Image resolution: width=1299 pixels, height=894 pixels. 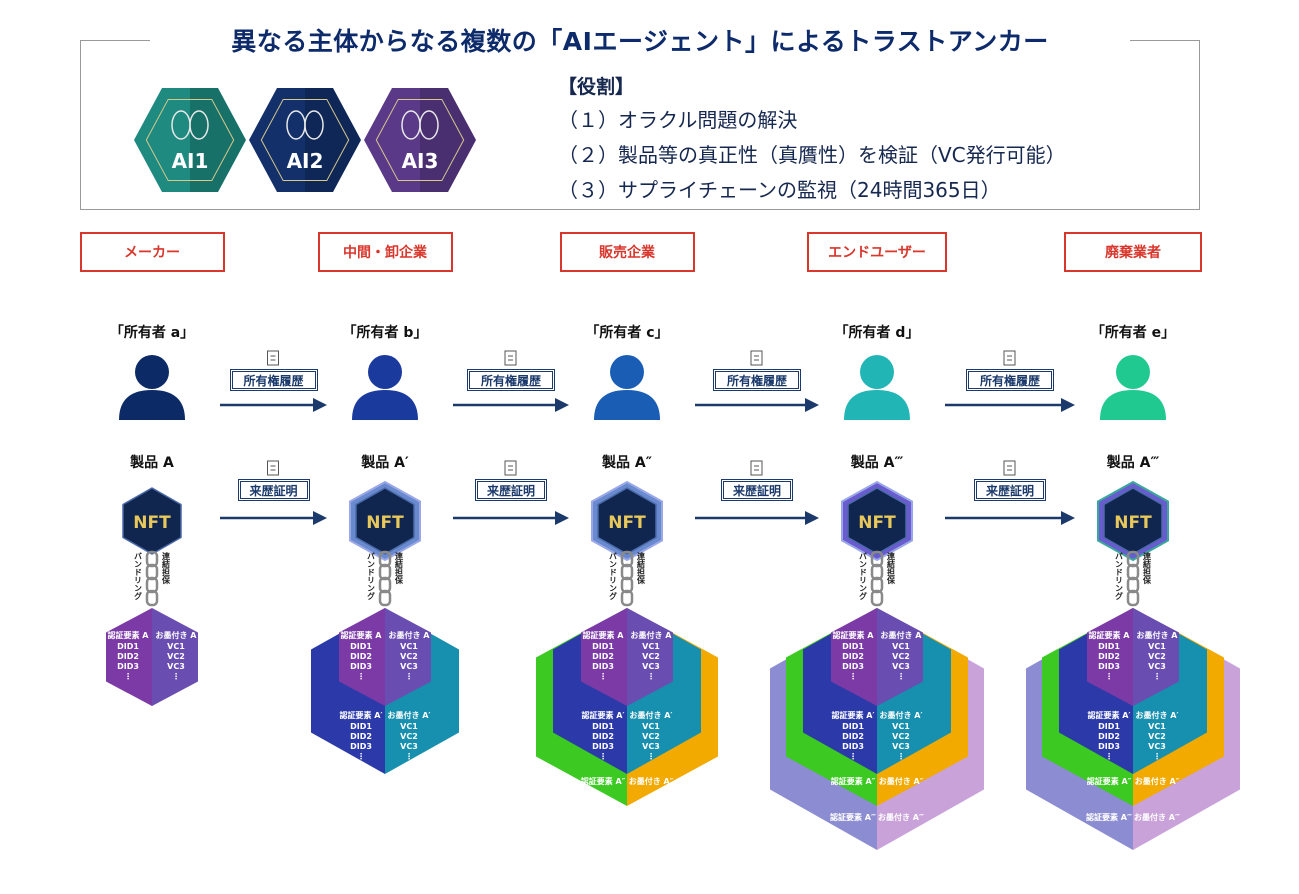 I want to click on chain-link, so click(x=152, y=598).